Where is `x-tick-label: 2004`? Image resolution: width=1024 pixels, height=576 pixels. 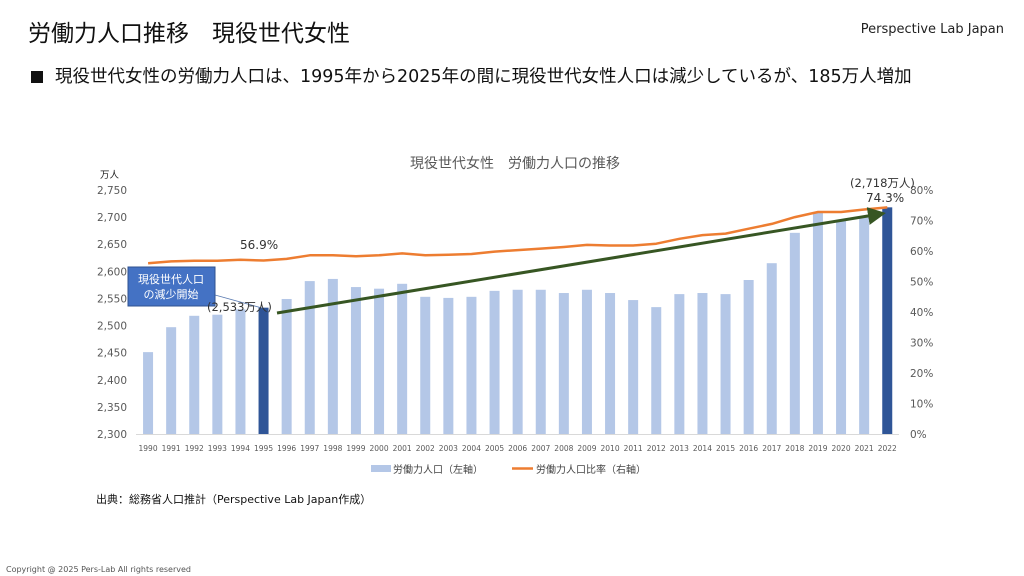 x-tick-label: 2004 is located at coordinates (471, 448).